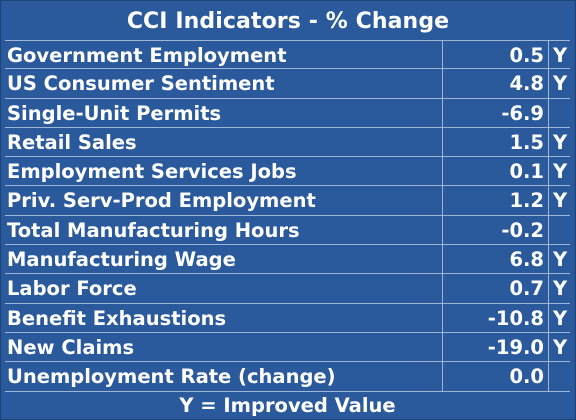 This screenshot has height=420, width=576. I want to click on table-row: Manufacturing Wage 6.8 Y, so click(288, 260).